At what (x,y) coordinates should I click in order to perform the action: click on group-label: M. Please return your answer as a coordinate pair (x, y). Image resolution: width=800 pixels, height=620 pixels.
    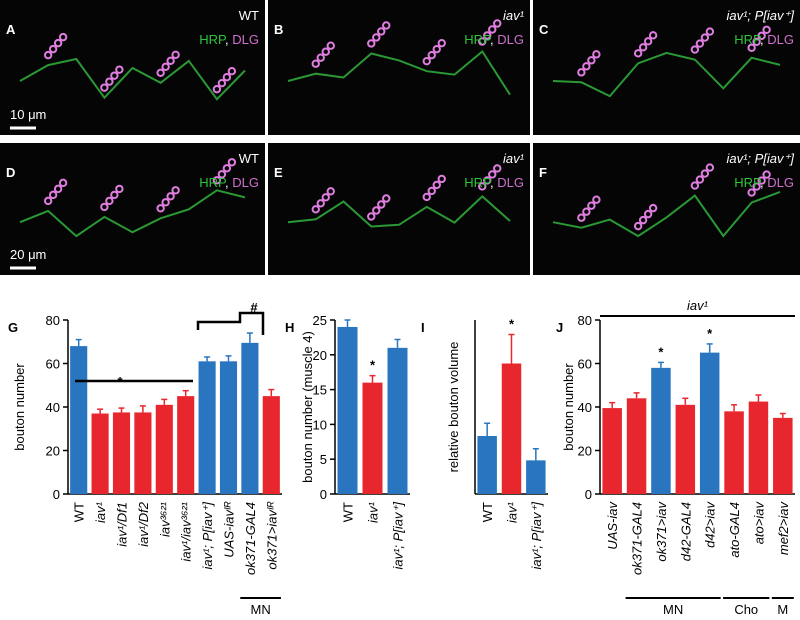
    Looking at the image, I should click on (782, 609).